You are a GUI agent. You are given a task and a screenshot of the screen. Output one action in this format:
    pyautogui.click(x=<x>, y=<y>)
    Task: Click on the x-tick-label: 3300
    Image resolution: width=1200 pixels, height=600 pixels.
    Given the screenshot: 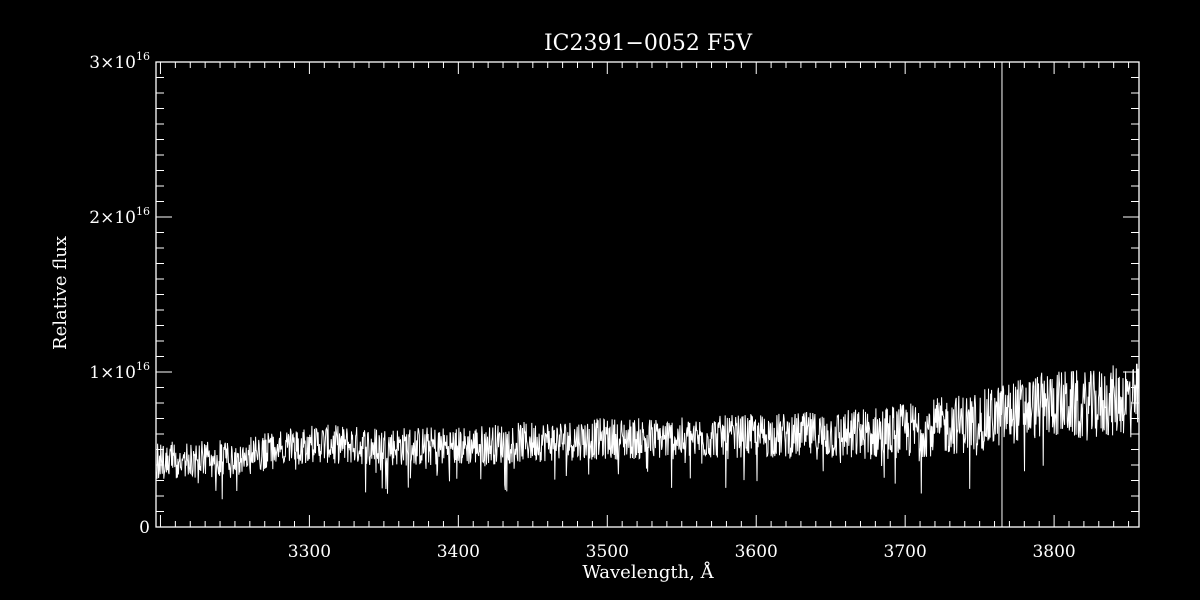 What is the action you would take?
    pyautogui.click(x=309, y=552)
    